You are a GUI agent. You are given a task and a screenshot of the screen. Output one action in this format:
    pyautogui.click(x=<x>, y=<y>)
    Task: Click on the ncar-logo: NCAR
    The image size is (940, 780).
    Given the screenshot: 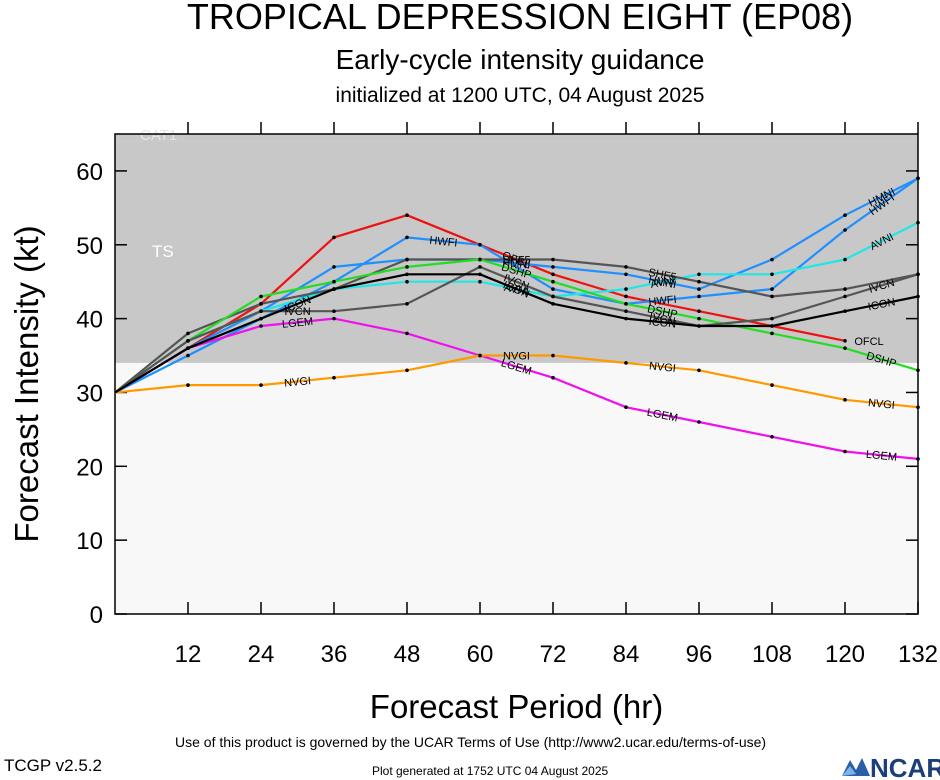 What is the action you would take?
    pyautogui.click(x=891, y=766)
    